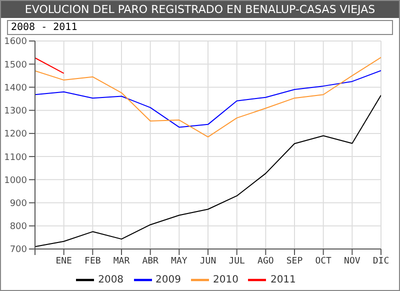  Describe the element at coordinates (200, 9) in the screenshot. I see `chart-title: EVOLUCION DEL PARO REGISTRADO EN BENALUP-CASAS VIEJAS` at that location.